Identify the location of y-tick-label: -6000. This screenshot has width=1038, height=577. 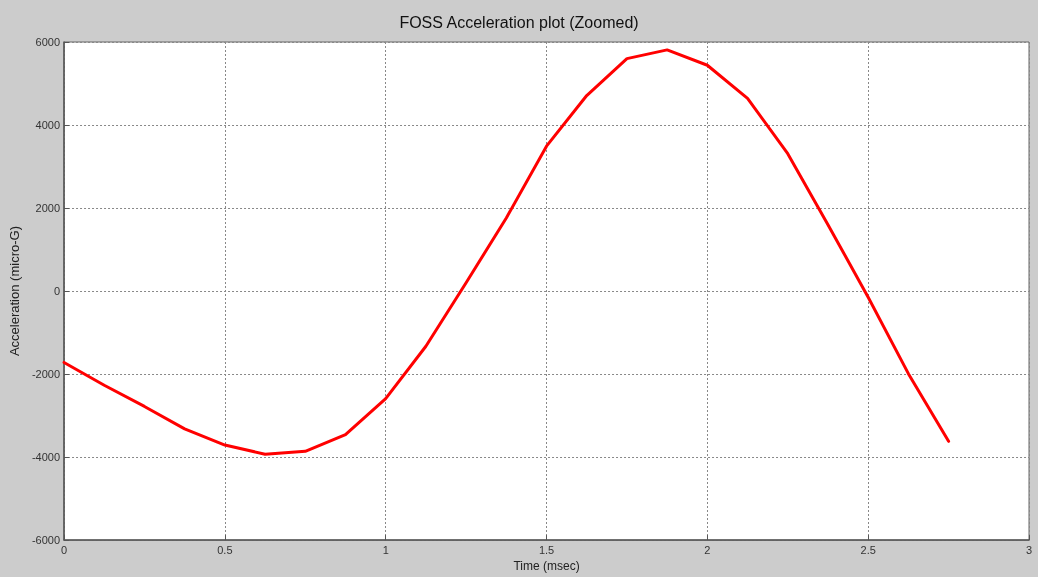
(46, 540).